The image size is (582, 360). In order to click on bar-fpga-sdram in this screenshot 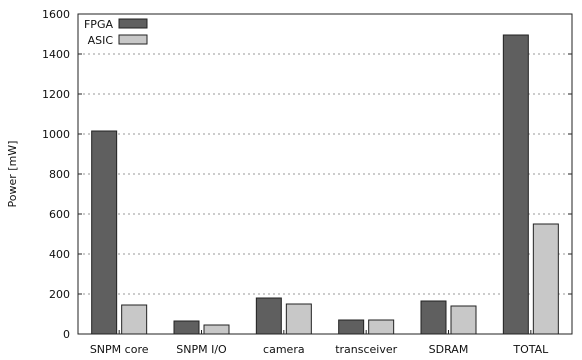, I will do `click(433, 317)`.